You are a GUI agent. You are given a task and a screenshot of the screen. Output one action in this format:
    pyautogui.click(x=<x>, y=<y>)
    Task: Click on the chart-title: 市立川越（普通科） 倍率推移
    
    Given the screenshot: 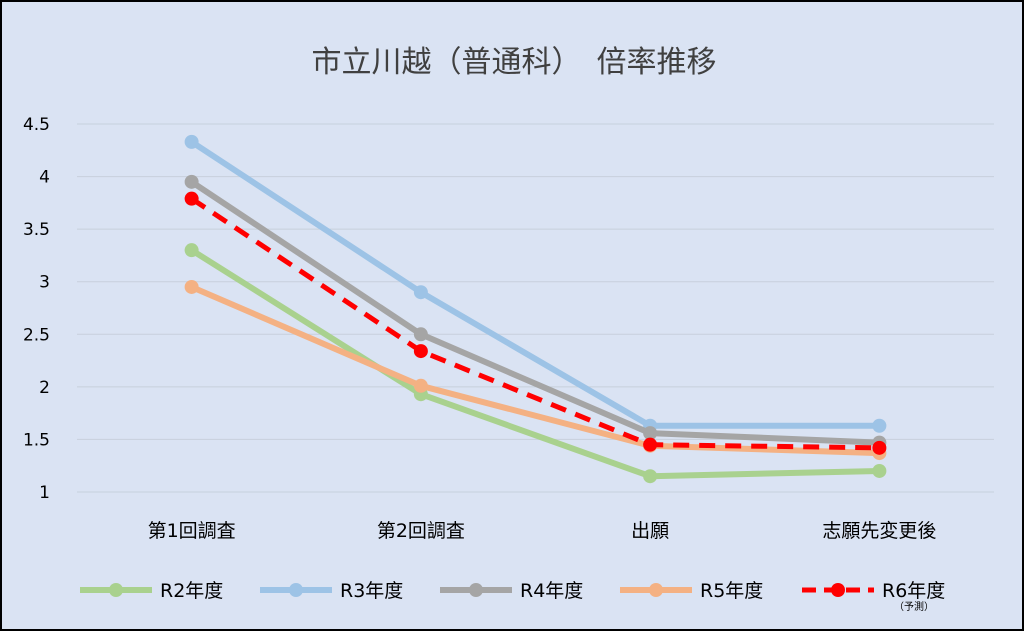 What is the action you would take?
    pyautogui.click(x=514, y=62)
    